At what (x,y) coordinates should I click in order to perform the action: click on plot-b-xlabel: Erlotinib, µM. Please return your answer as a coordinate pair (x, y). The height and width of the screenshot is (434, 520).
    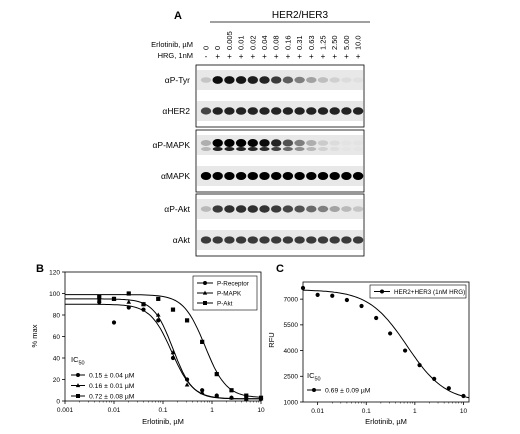
    Looking at the image, I should click on (163, 421).